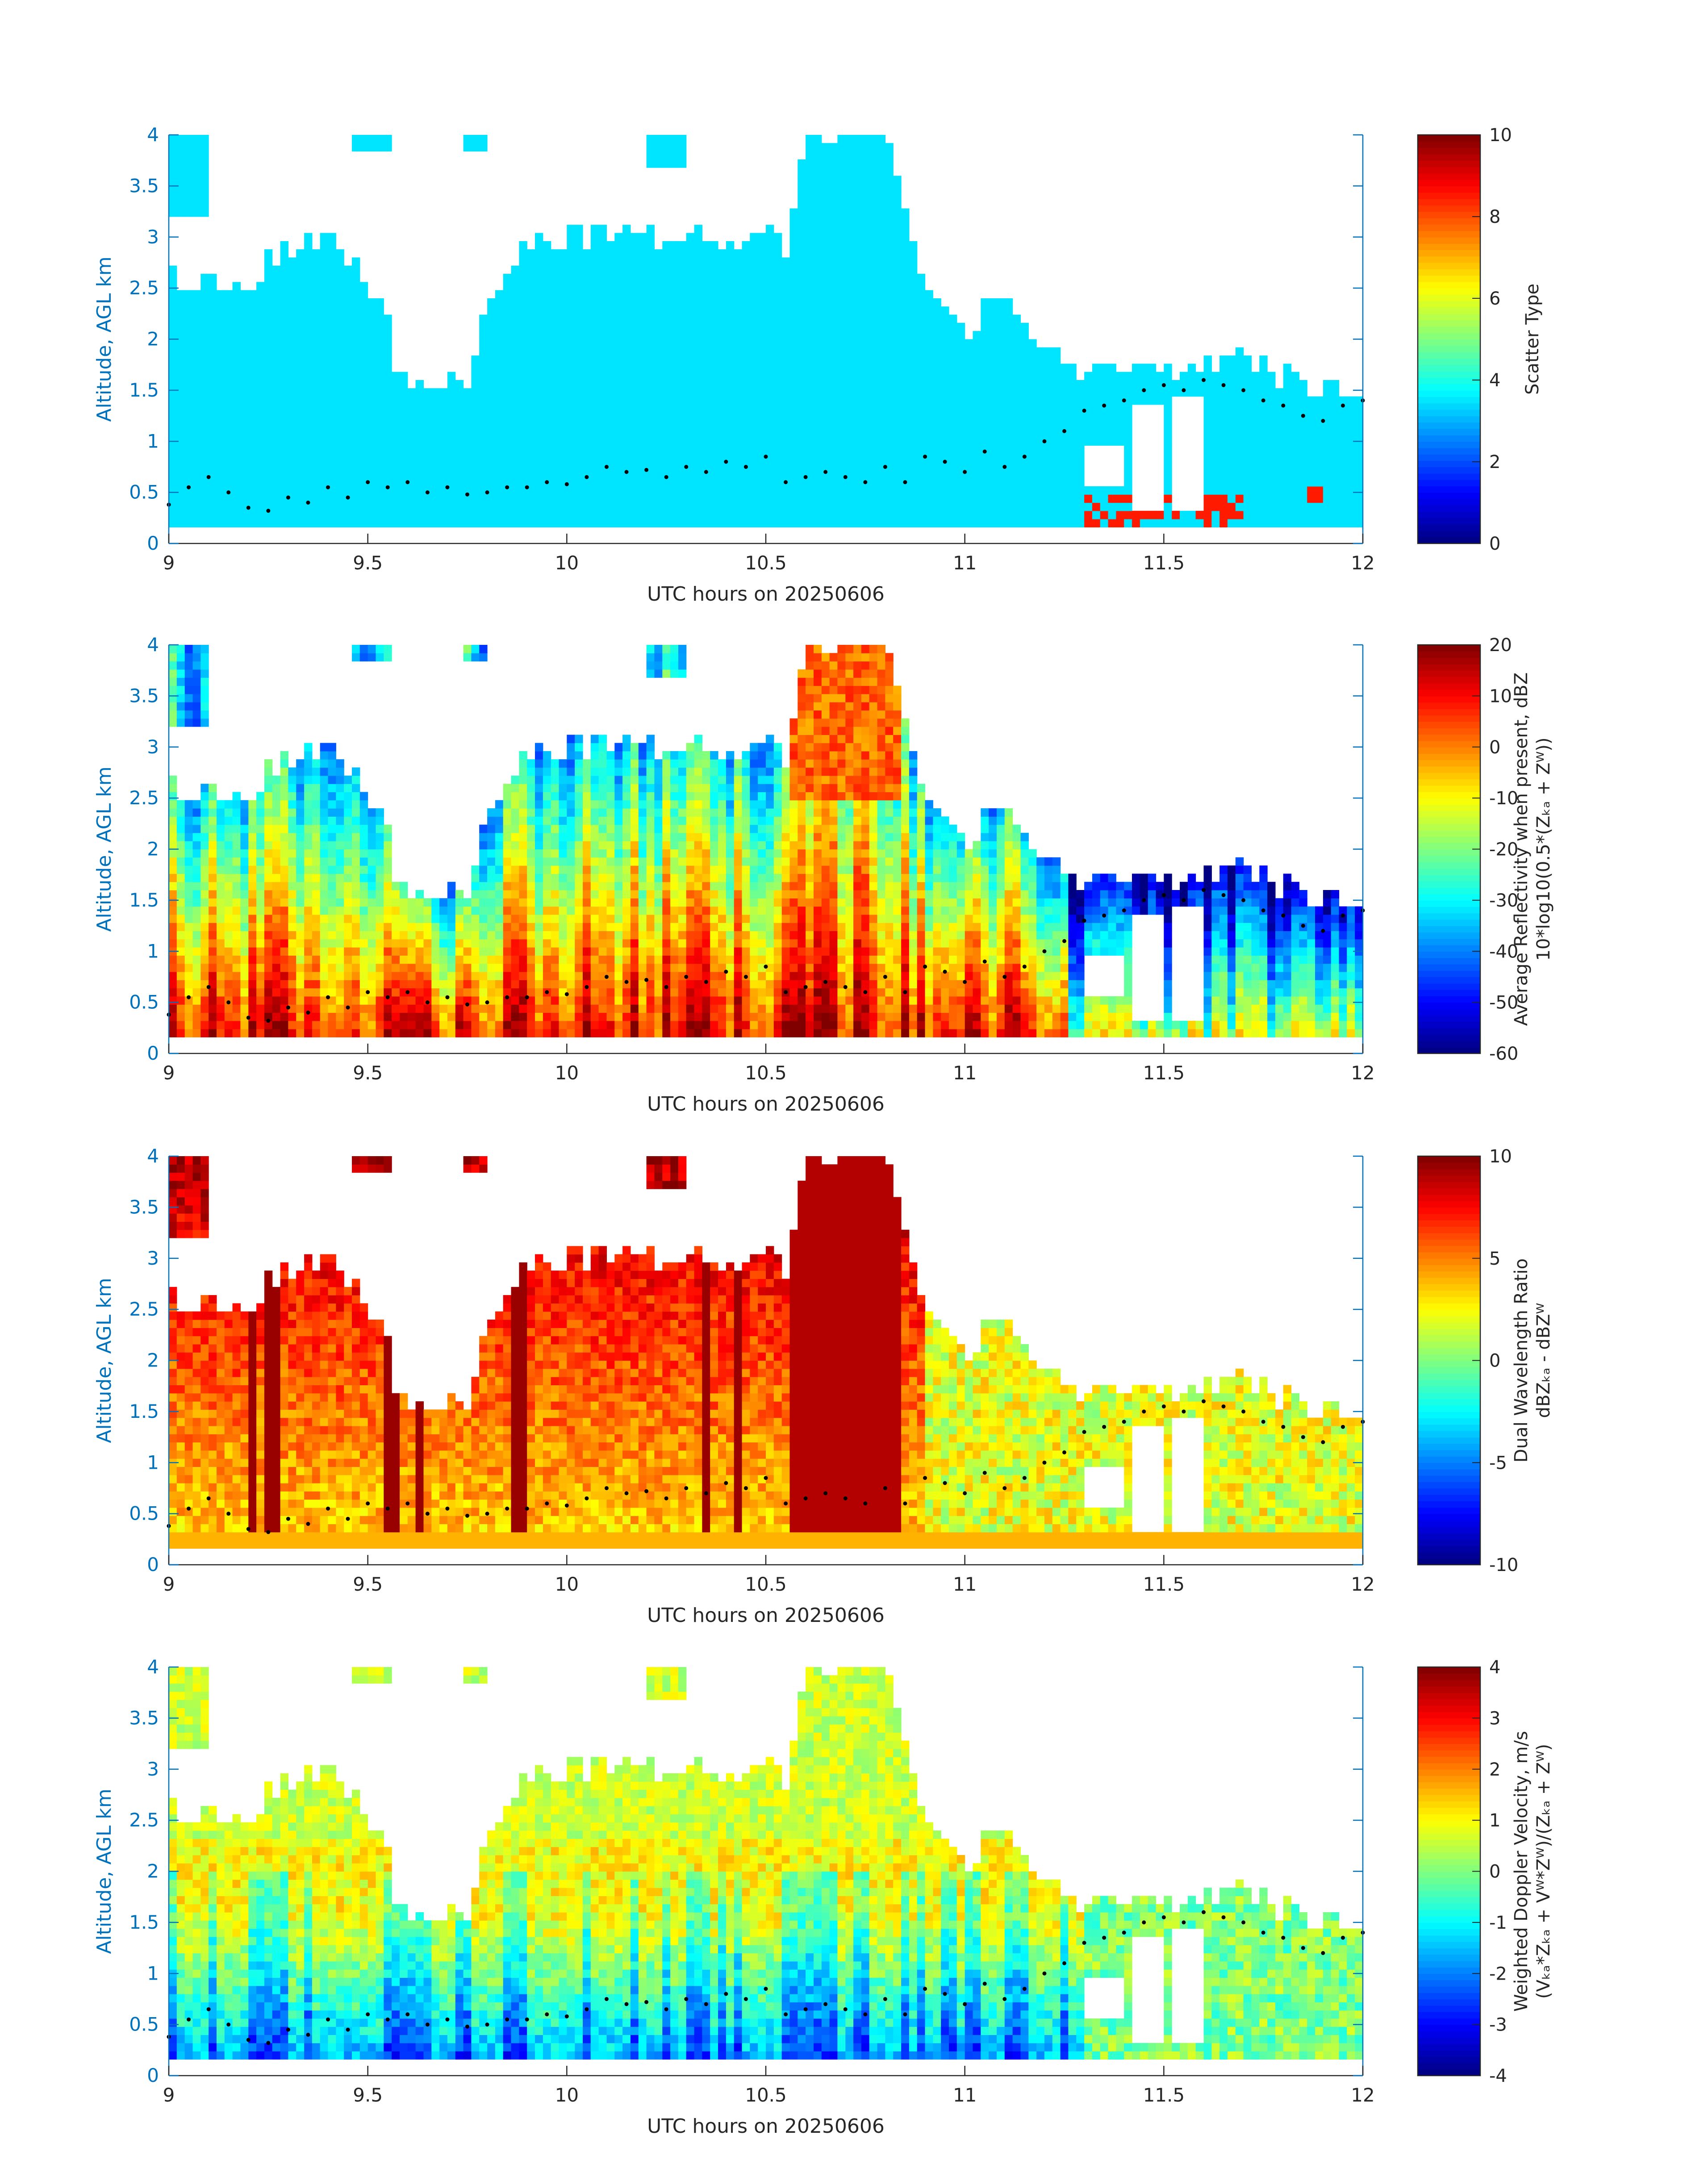 This screenshot has height=2177, width=1708. I want to click on x-tick-label: 12, so click(1362, 563).